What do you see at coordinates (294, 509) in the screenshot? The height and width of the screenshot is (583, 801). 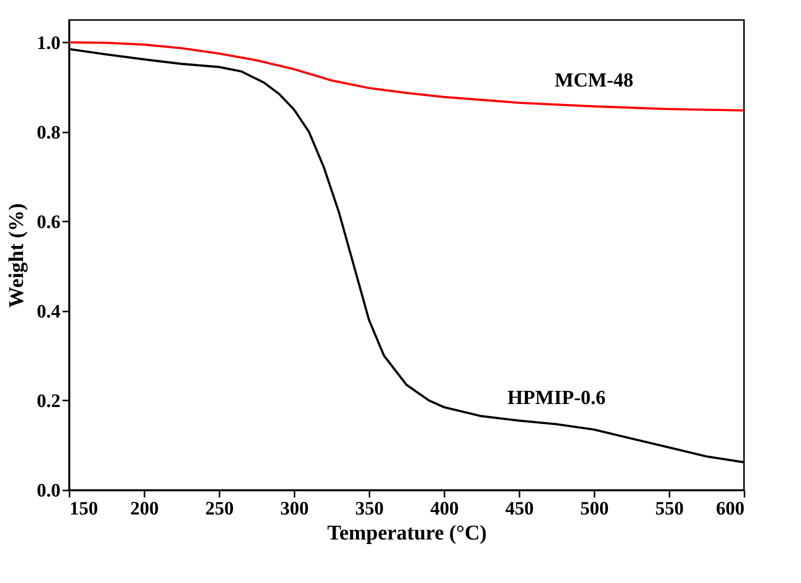 I see `x-tick-label: 300` at bounding box center [294, 509].